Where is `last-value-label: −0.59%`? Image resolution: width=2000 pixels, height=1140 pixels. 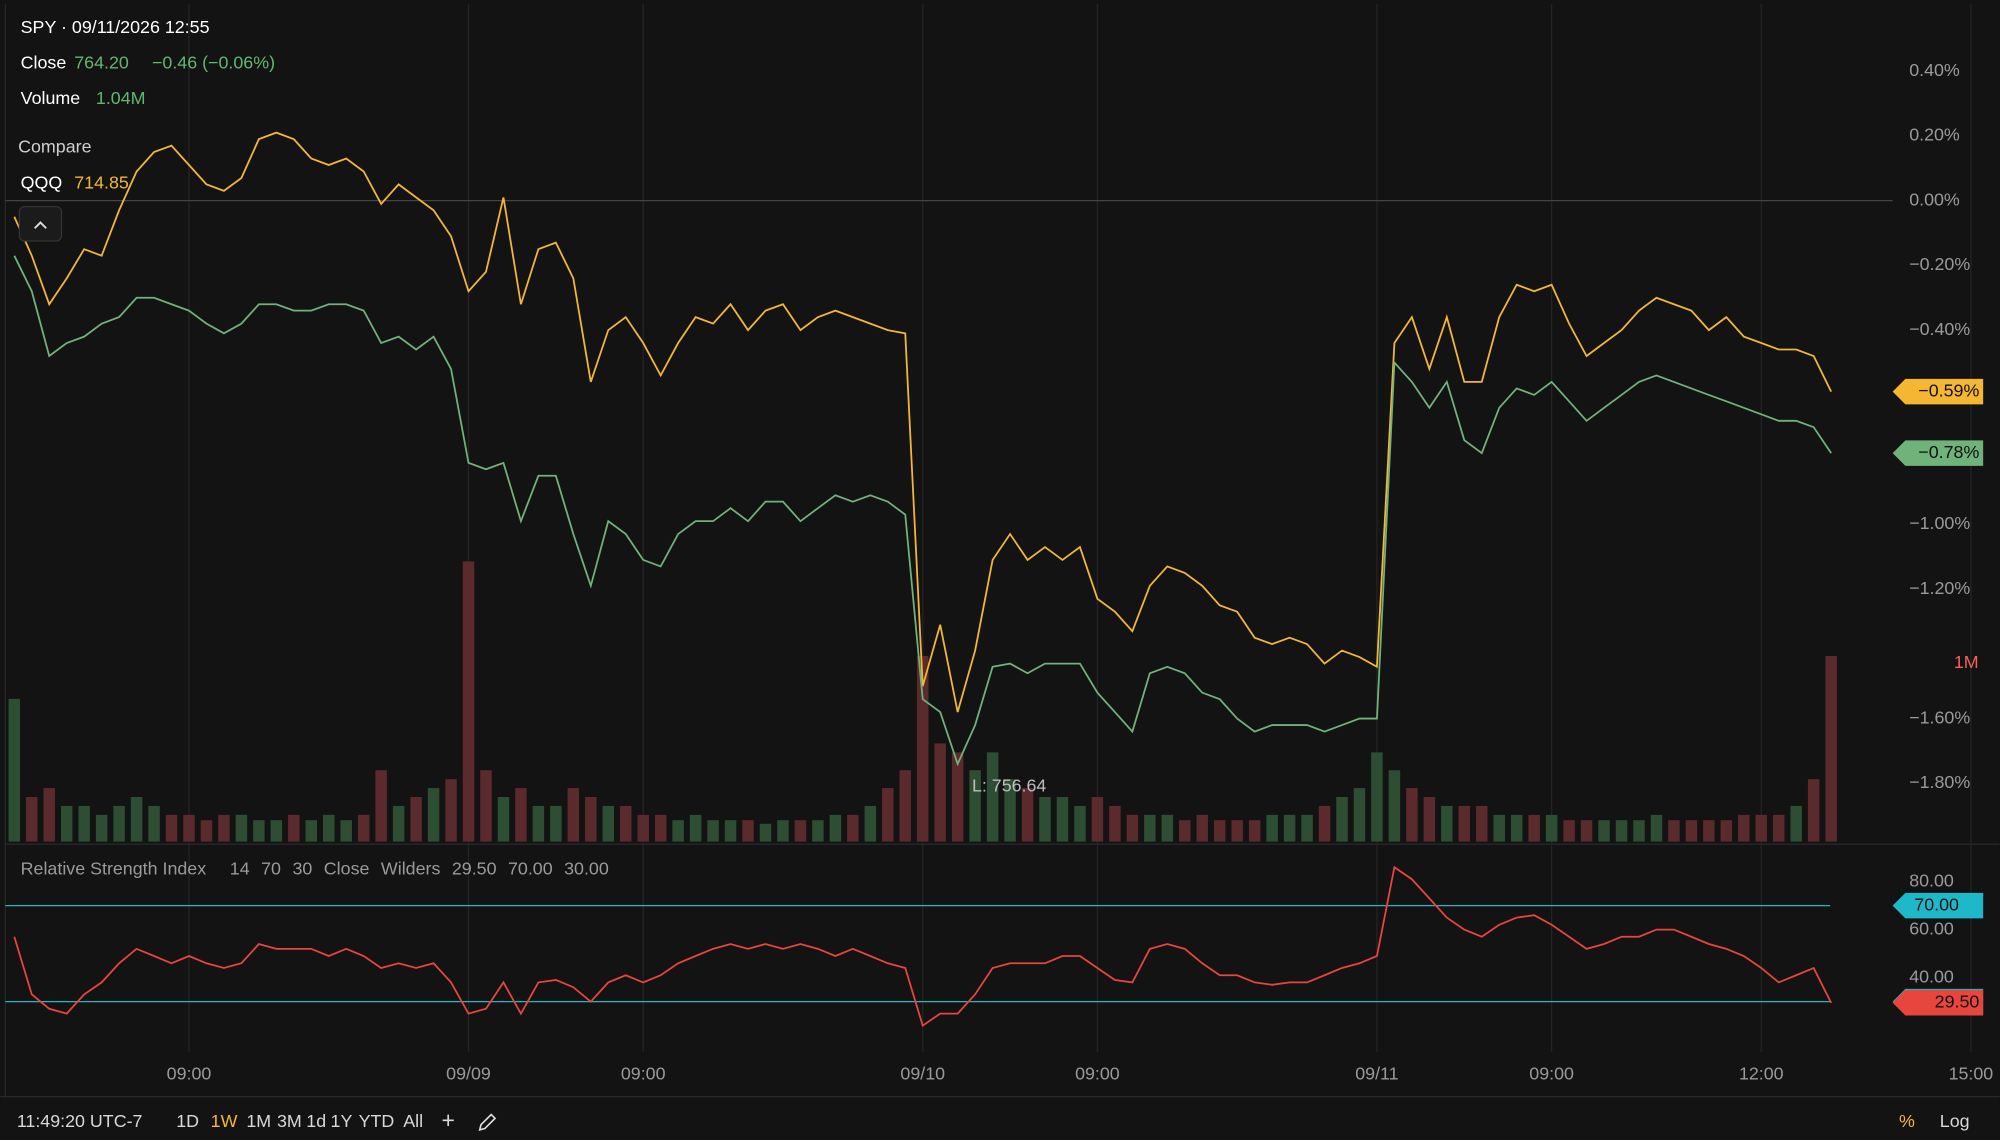
last-value-label: −0.59% is located at coordinates (1948, 390).